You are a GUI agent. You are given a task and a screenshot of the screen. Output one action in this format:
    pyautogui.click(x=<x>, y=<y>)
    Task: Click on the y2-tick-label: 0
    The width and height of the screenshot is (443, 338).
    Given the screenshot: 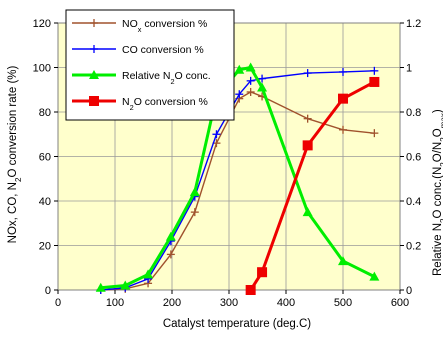 What is the action you would take?
    pyautogui.click(x=409, y=291)
    